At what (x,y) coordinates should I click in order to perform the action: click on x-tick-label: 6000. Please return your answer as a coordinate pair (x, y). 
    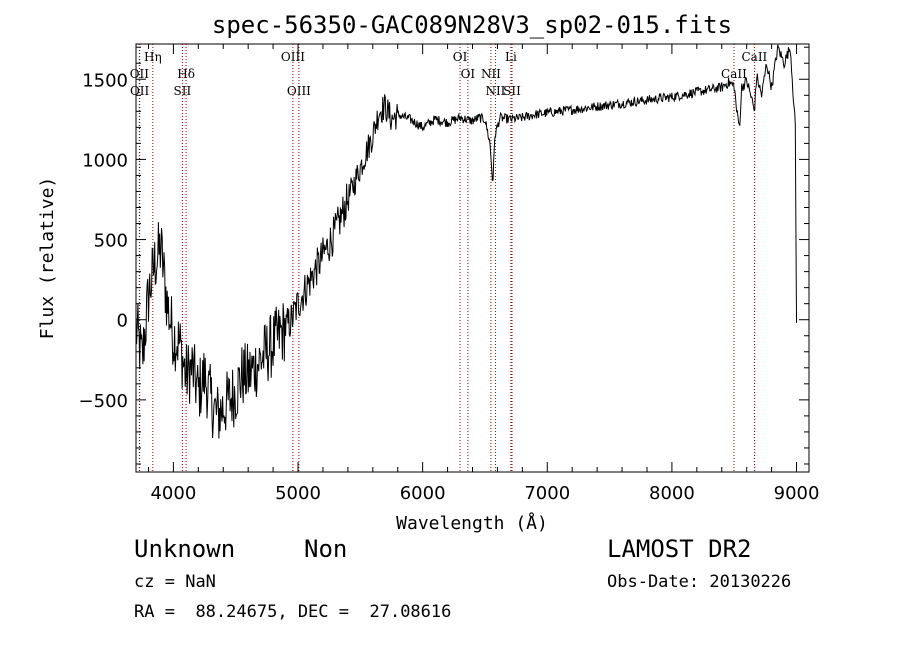
    Looking at the image, I should click on (423, 493).